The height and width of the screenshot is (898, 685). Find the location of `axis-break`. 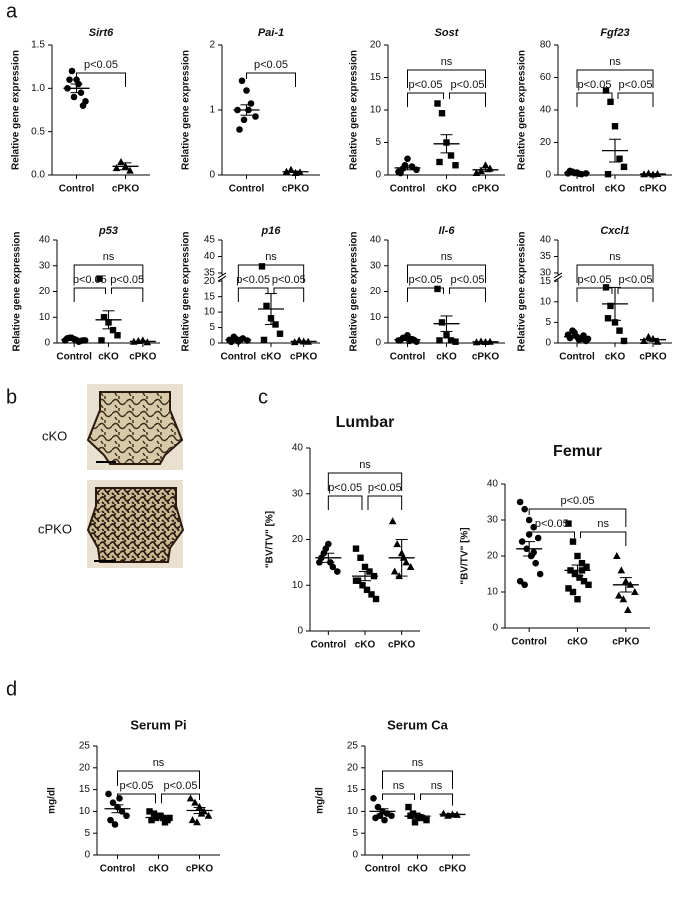

axis-break is located at coordinates (222, 278).